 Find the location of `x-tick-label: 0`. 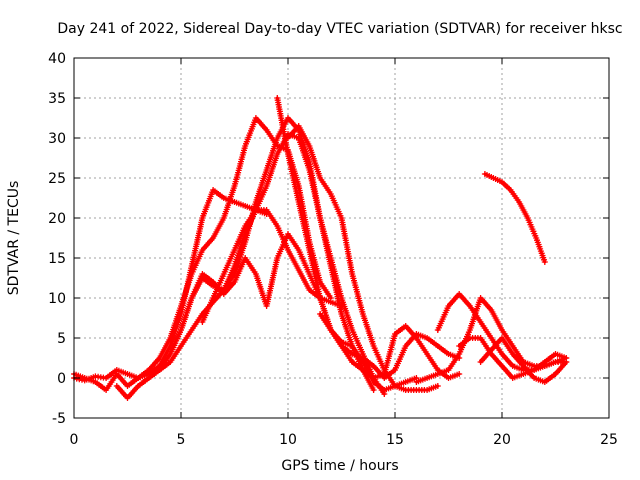

x-tick-label: 0 is located at coordinates (74, 440).